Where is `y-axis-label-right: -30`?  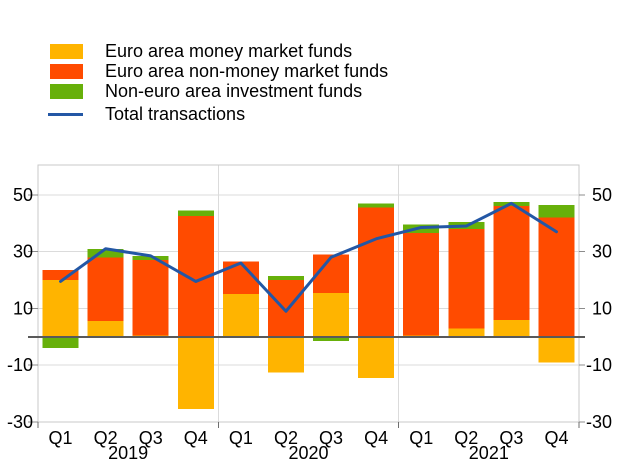 y-axis-label-right: -30 is located at coordinates (599, 422).